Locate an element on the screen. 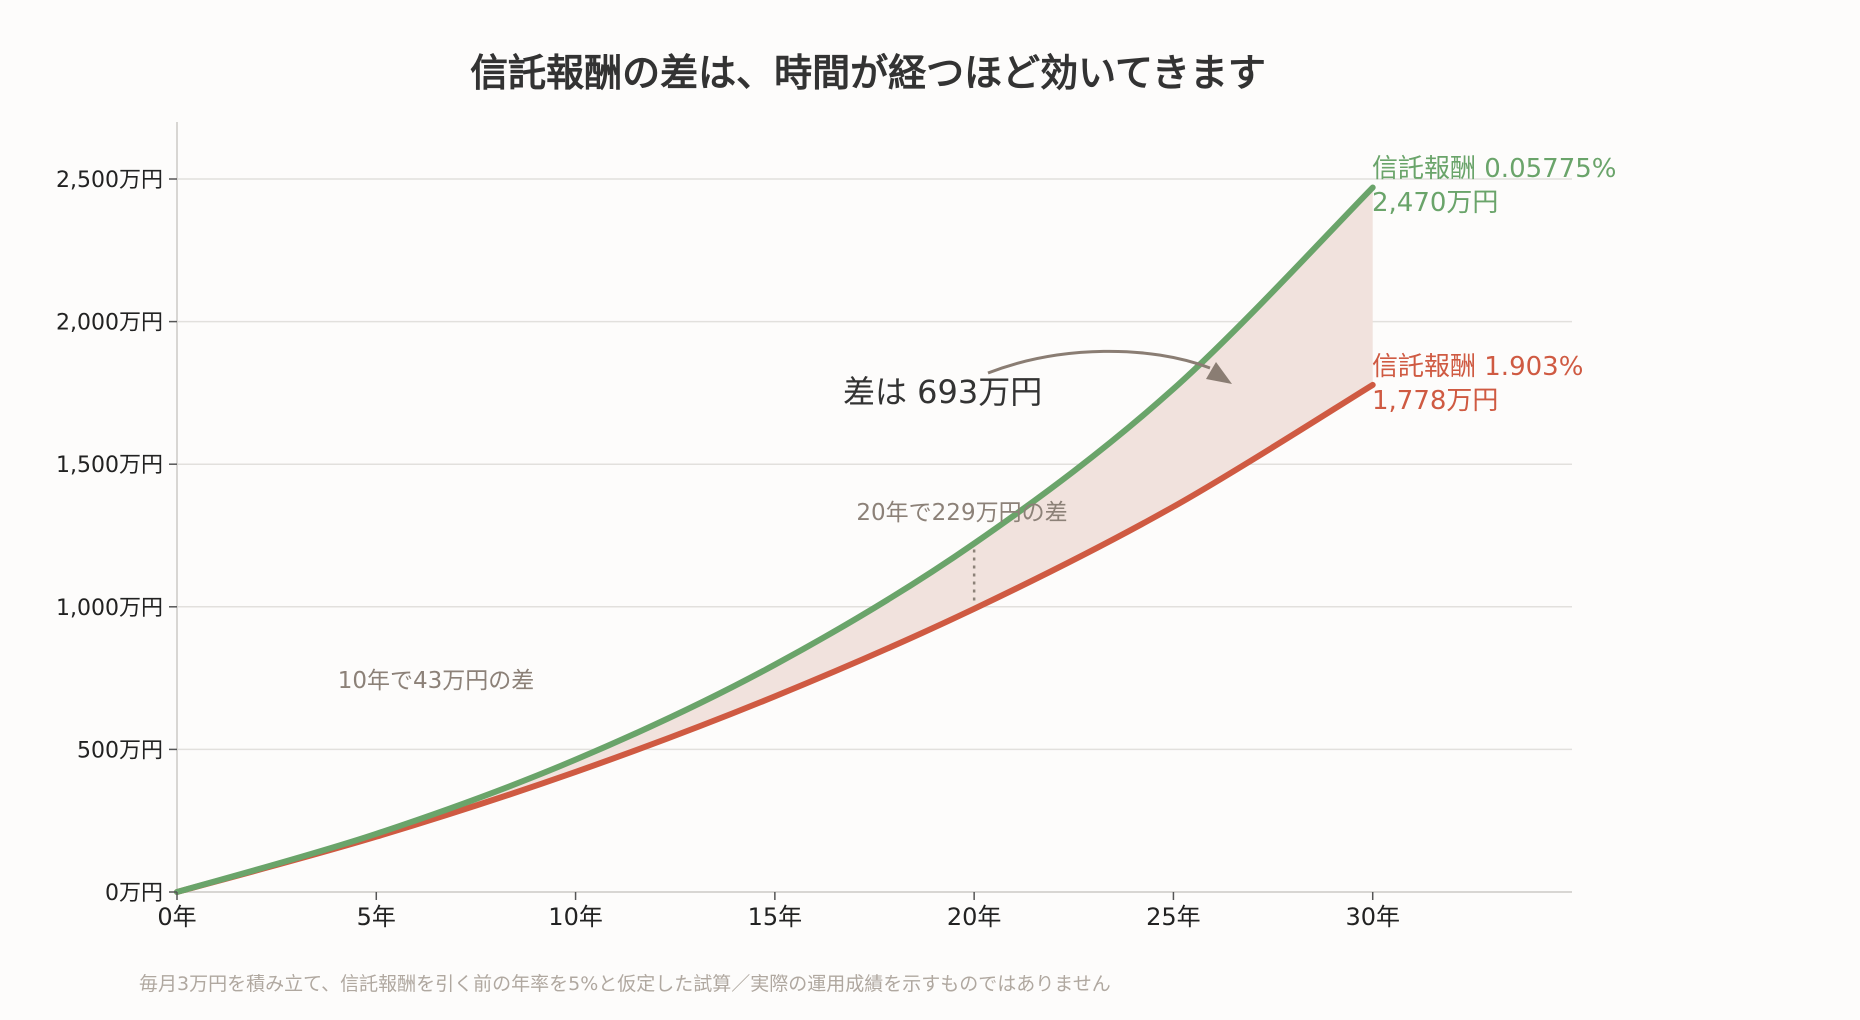  x-tick-label: 10年 is located at coordinates (575, 917).